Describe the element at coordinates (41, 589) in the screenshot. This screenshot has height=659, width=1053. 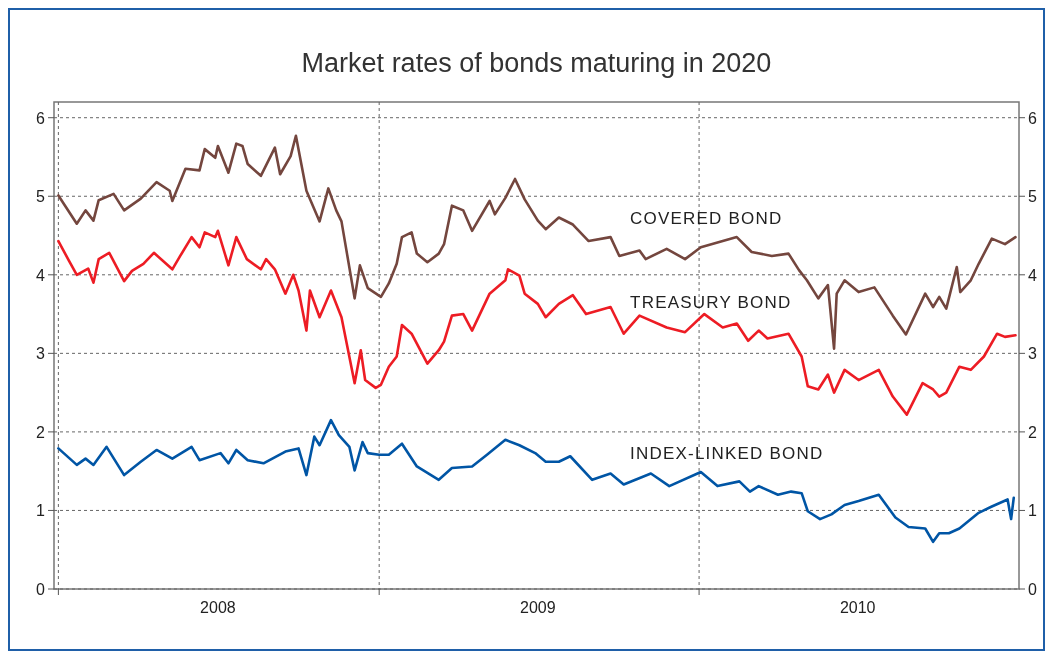
I see `y-tick-label: 0` at that location.